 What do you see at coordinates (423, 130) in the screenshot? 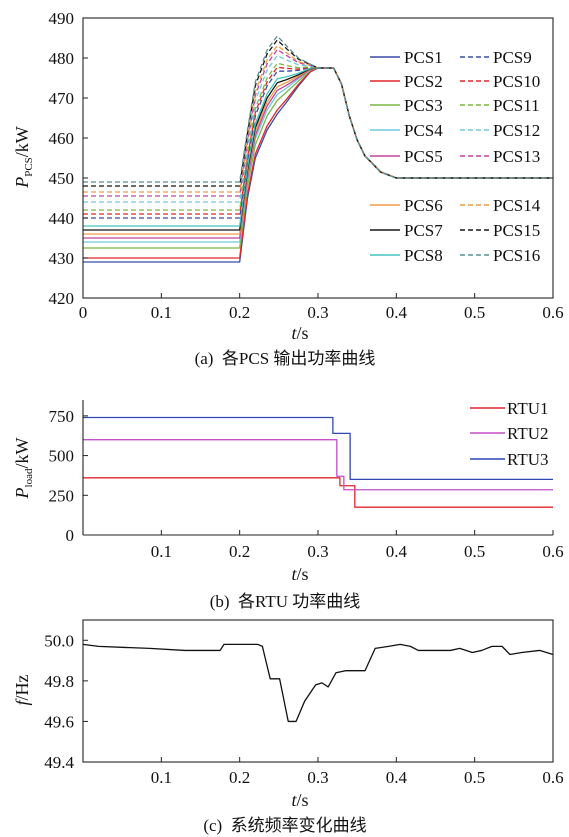
I see `legend-label-pcs4: PCS4` at bounding box center [423, 130].